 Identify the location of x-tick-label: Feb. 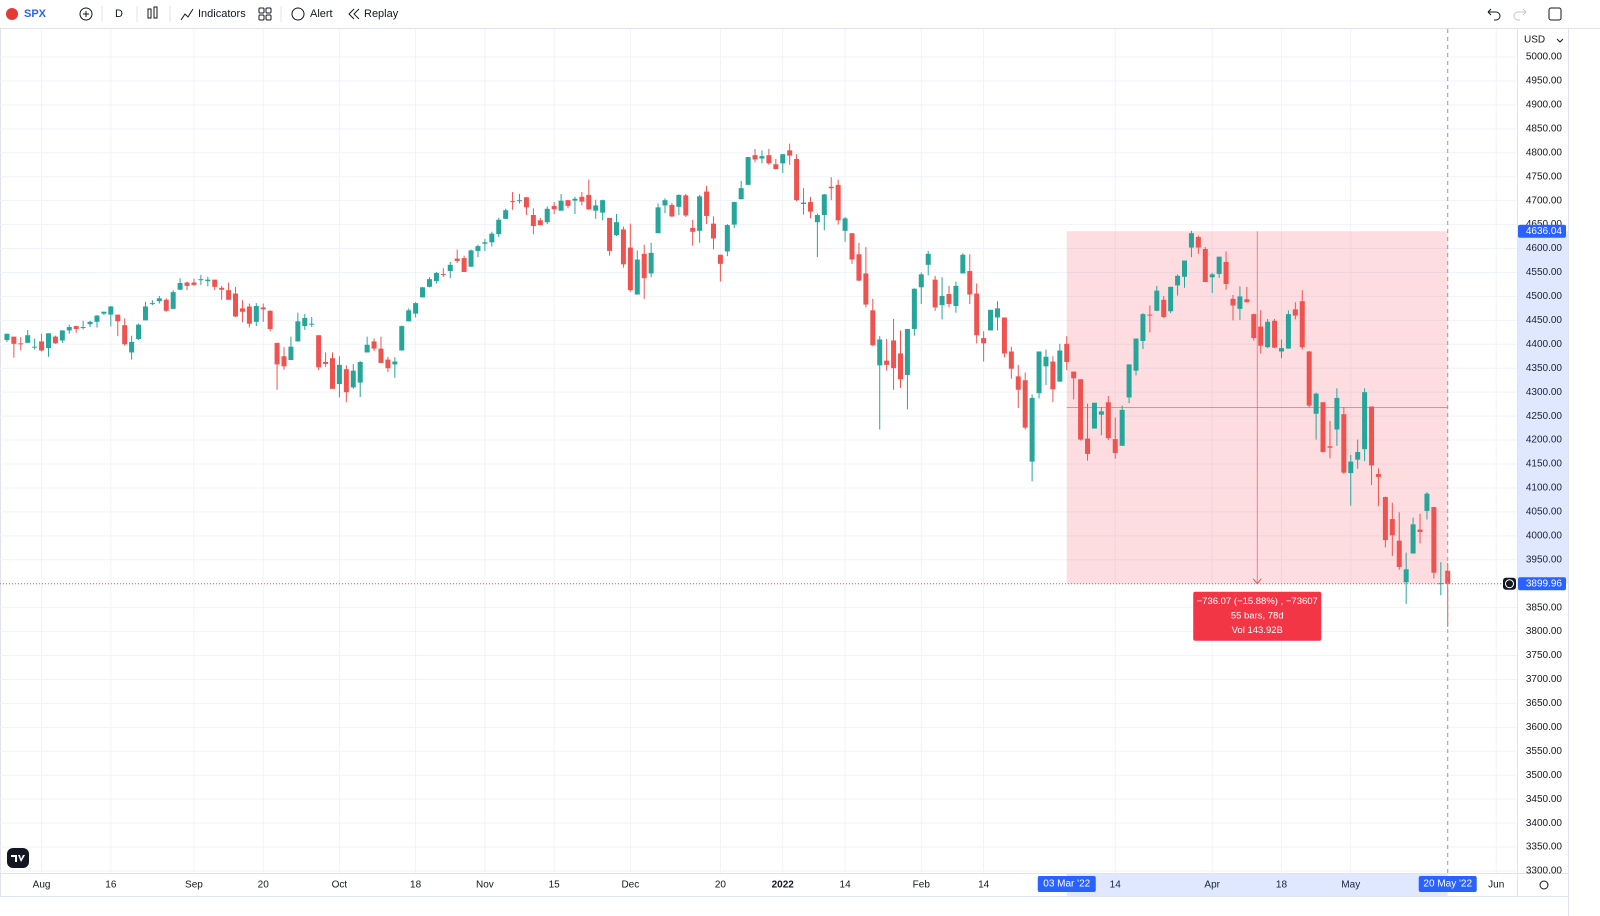
(922, 885).